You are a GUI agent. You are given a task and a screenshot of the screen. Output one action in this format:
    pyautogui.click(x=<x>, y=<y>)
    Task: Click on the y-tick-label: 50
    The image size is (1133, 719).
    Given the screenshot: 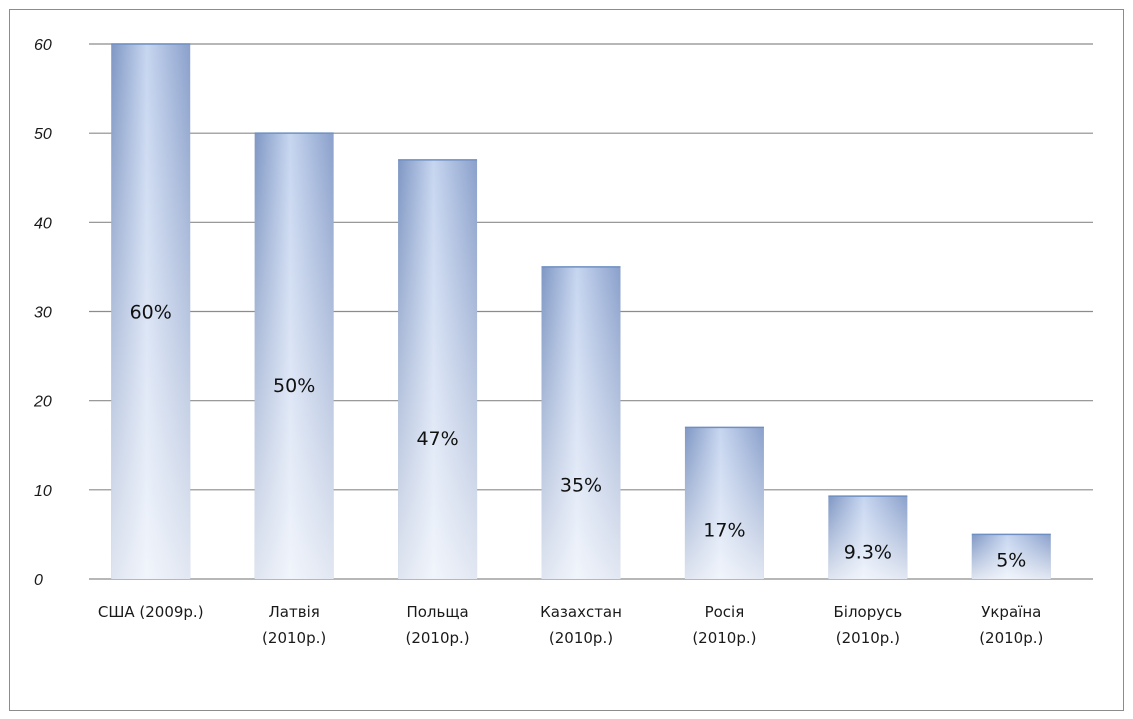 What is the action you would take?
    pyautogui.click(x=43, y=134)
    